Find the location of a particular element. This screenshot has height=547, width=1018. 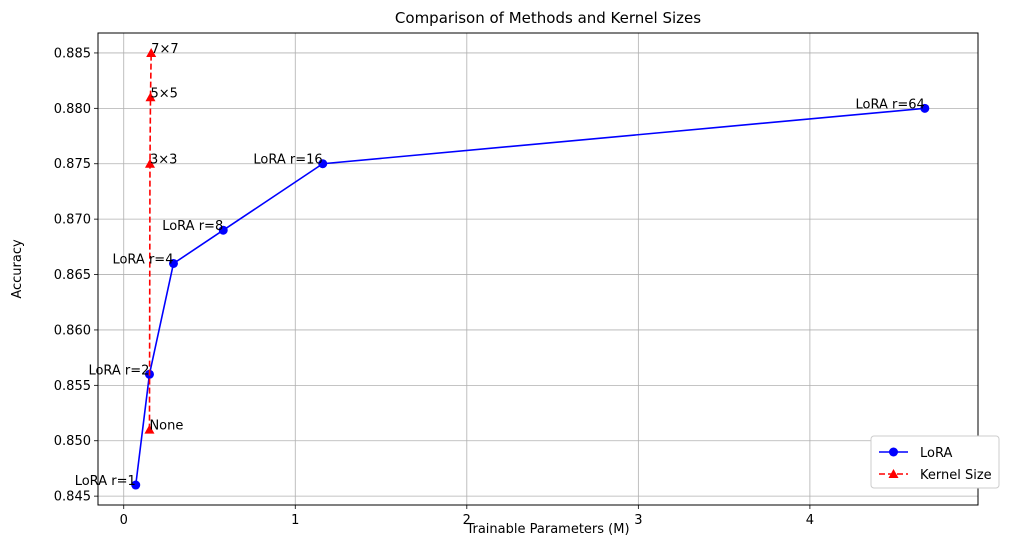

x-axis-ticks: 0 1 2 3 4 is located at coordinates (467, 516).